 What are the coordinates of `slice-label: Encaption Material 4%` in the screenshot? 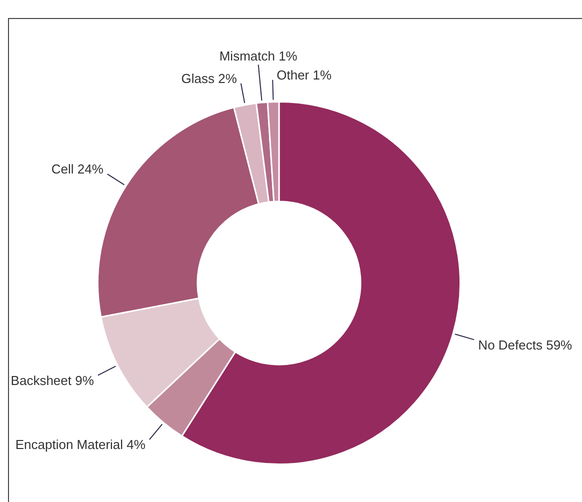 It's located at (80, 444).